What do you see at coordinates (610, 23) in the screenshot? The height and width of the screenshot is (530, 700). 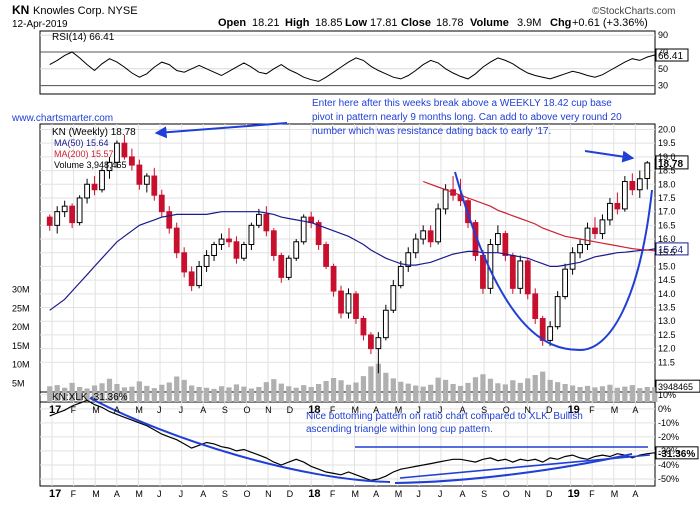 I see `chg-value: +0.61 (+3.36%)` at bounding box center [610, 23].